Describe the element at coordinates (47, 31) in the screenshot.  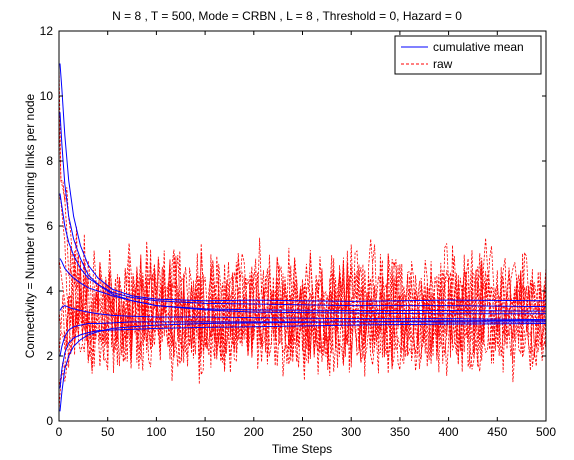
I see `y-tick-label: 12` at that location.